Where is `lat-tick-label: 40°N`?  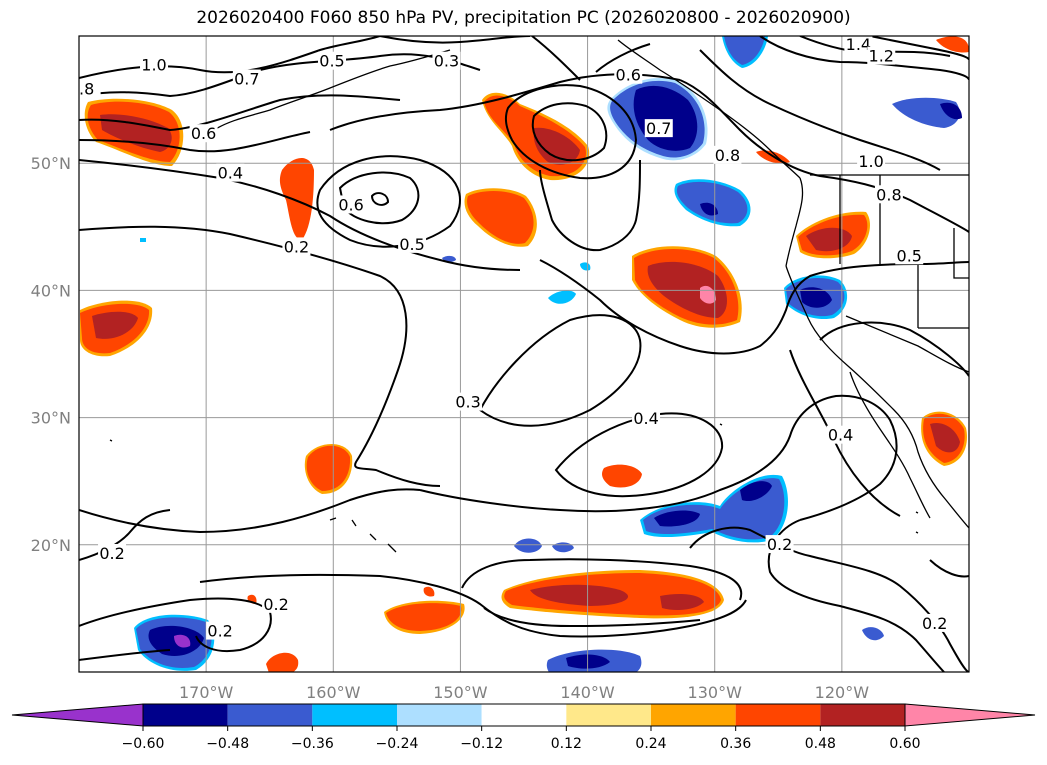 lat-tick-label: 40°N is located at coordinates (51, 290).